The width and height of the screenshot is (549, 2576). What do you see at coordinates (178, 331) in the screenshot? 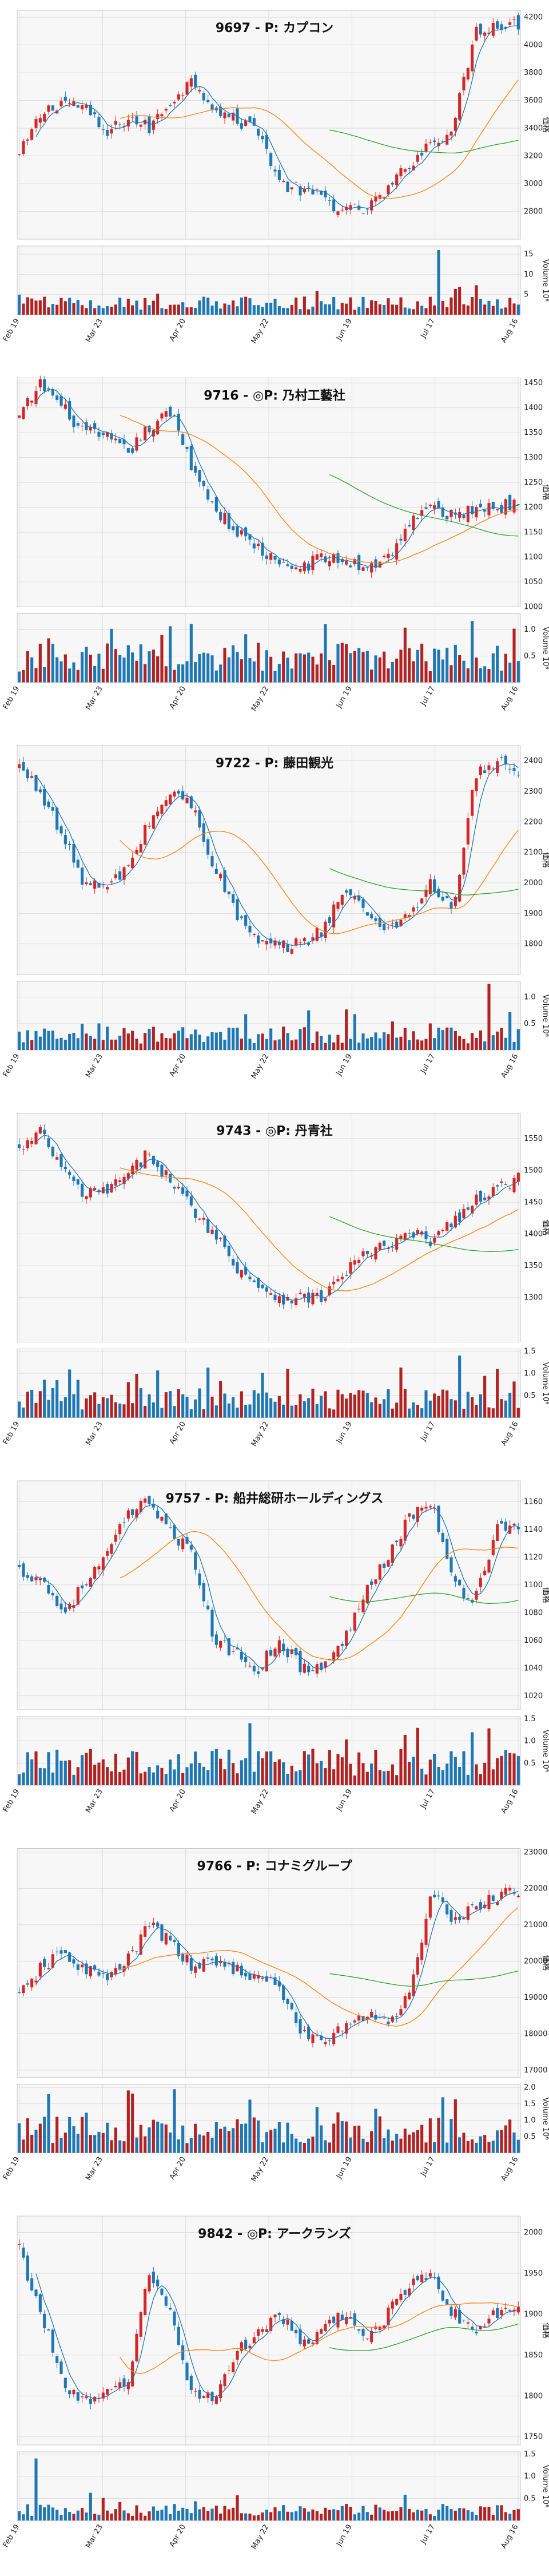
I see `x-tick-label: Apr 20` at bounding box center [178, 331].